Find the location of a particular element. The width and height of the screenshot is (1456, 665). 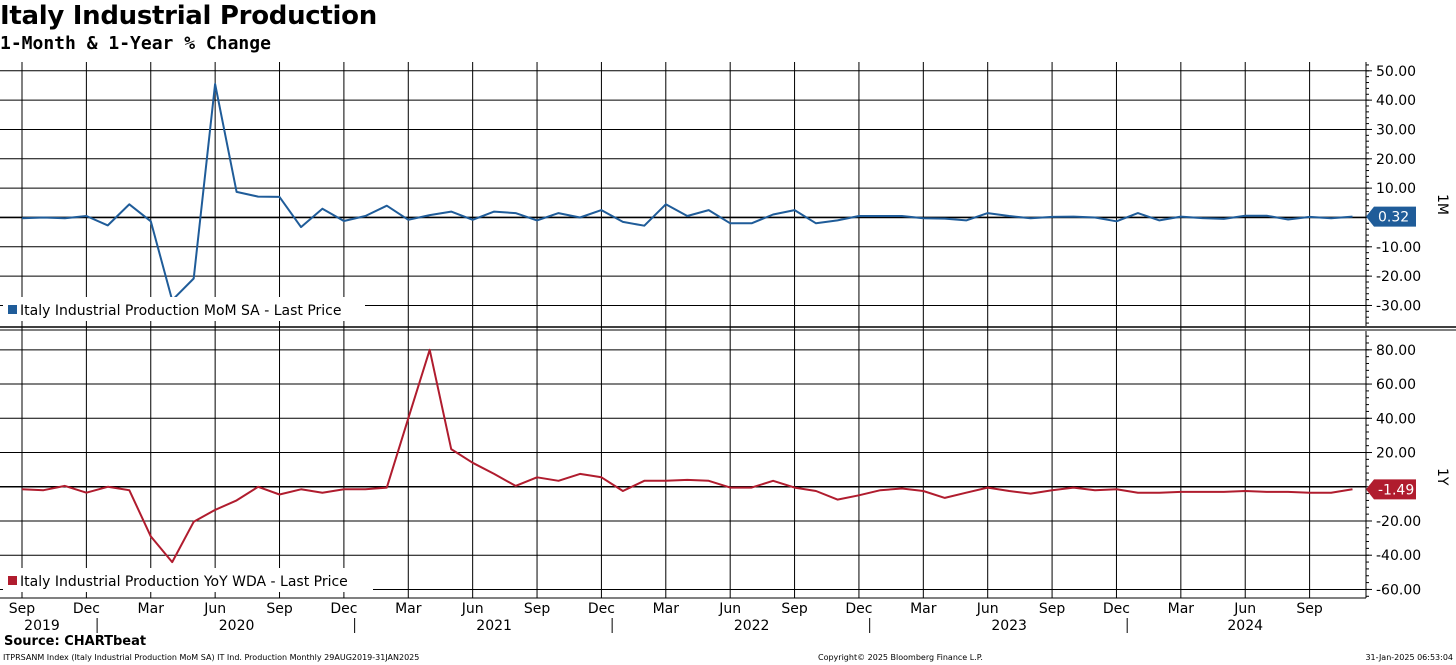

x-tick-label-year: 2023 is located at coordinates (1009, 626).